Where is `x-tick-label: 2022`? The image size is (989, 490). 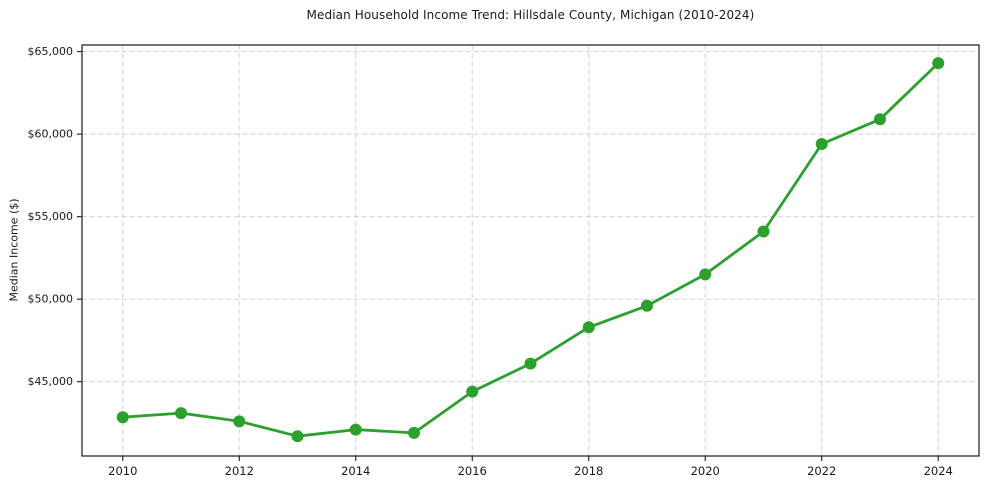 x-tick-label: 2022 is located at coordinates (821, 471).